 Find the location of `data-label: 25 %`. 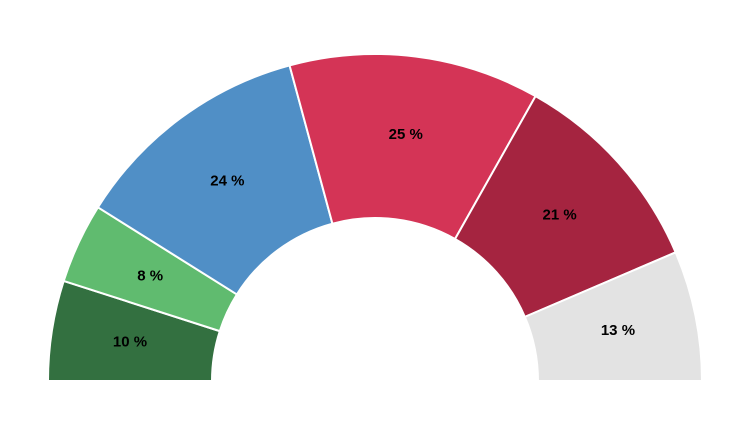

data-label: 25 % is located at coordinates (406, 134).